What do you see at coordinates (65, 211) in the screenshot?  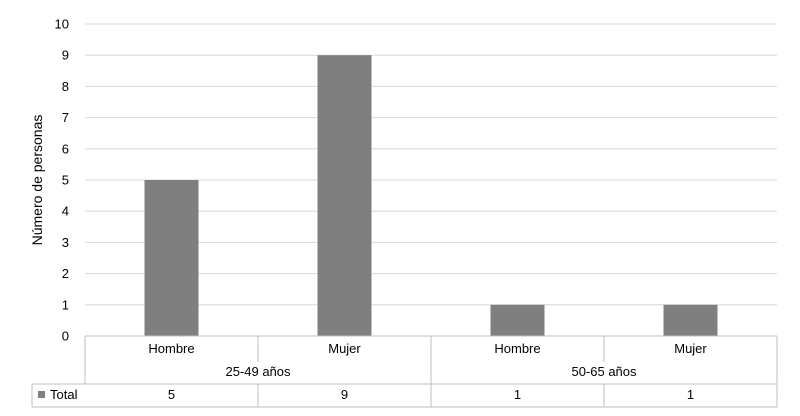 I see `y-tick-label: 4` at bounding box center [65, 211].